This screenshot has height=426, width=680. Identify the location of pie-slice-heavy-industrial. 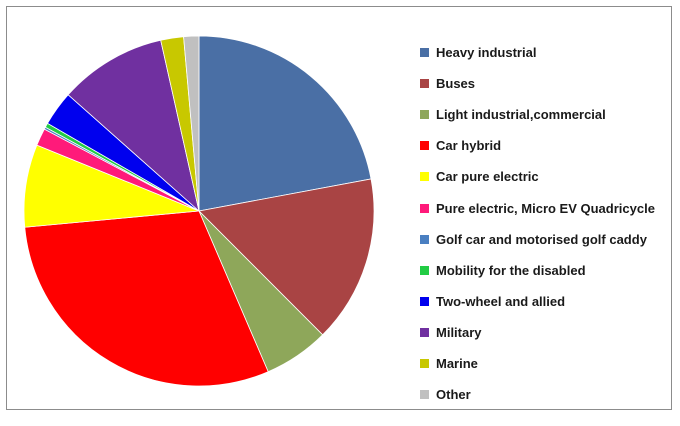
(285, 123).